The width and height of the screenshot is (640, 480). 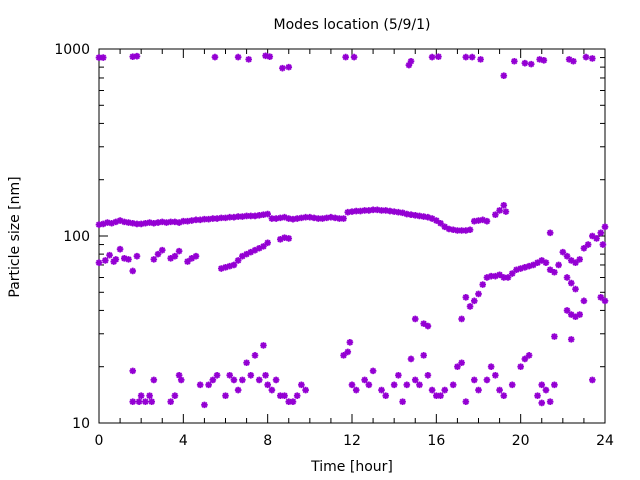 I want to click on x-tick-label: 8, so click(x=267, y=441).